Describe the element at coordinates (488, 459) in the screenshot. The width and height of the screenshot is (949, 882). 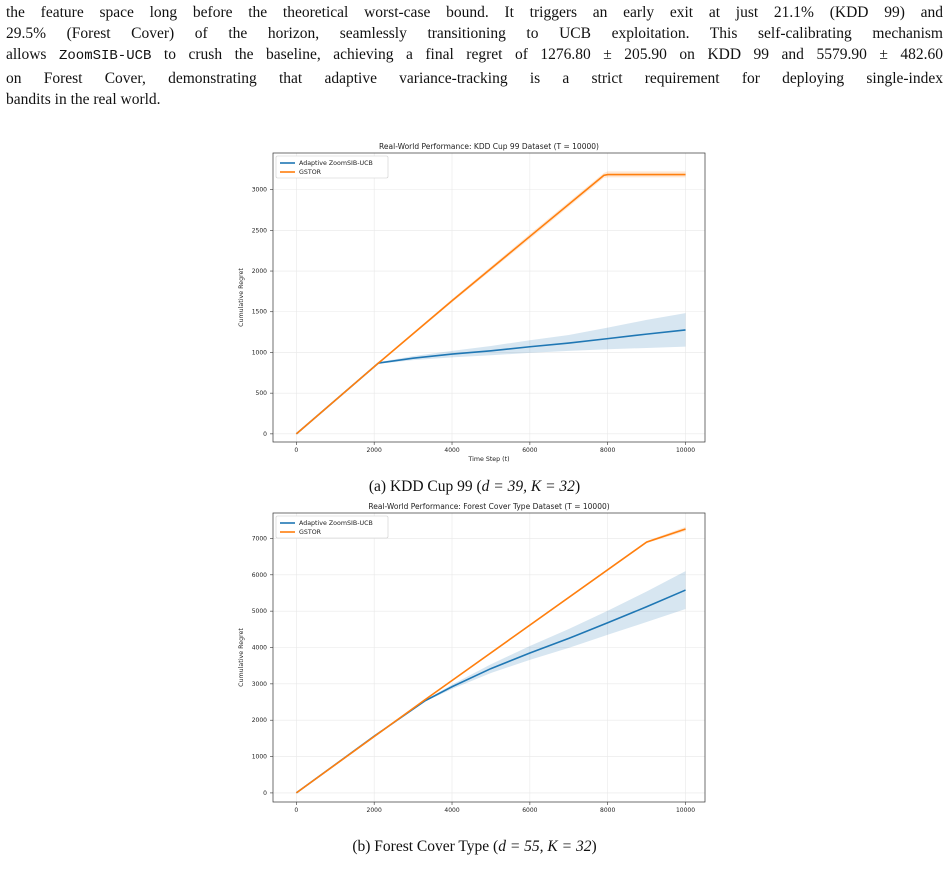
I see `x-axis-label: Time Step (t)` at that location.